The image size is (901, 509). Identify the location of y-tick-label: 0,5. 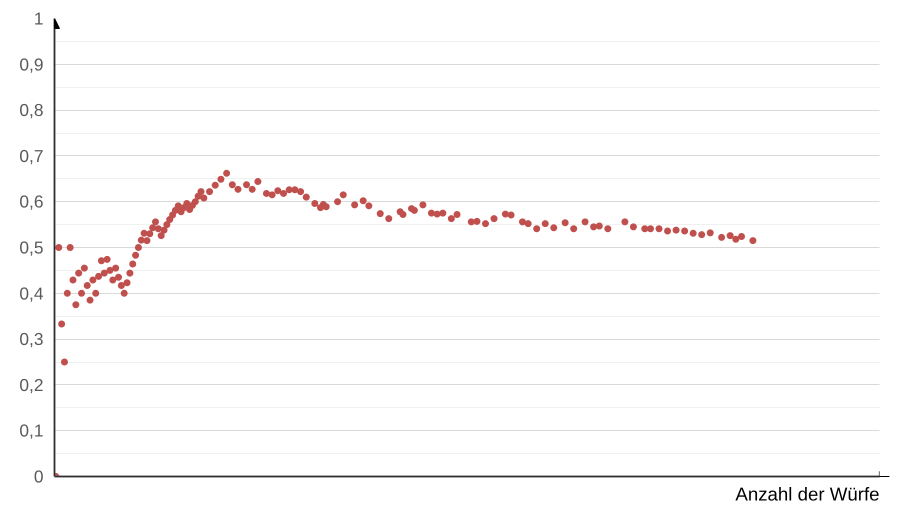
(31, 248).